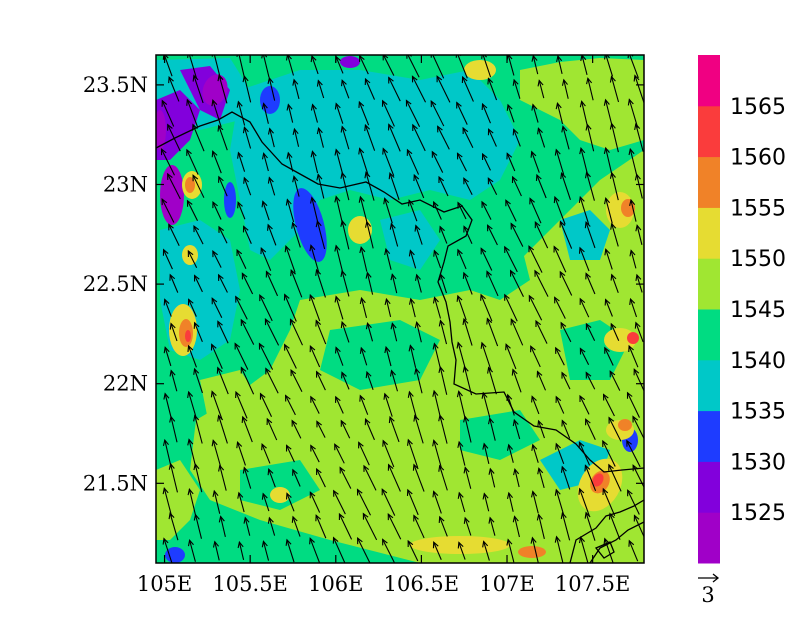  Describe the element at coordinates (758, 462) in the screenshot. I see `colorbar-label: 1530` at that location.